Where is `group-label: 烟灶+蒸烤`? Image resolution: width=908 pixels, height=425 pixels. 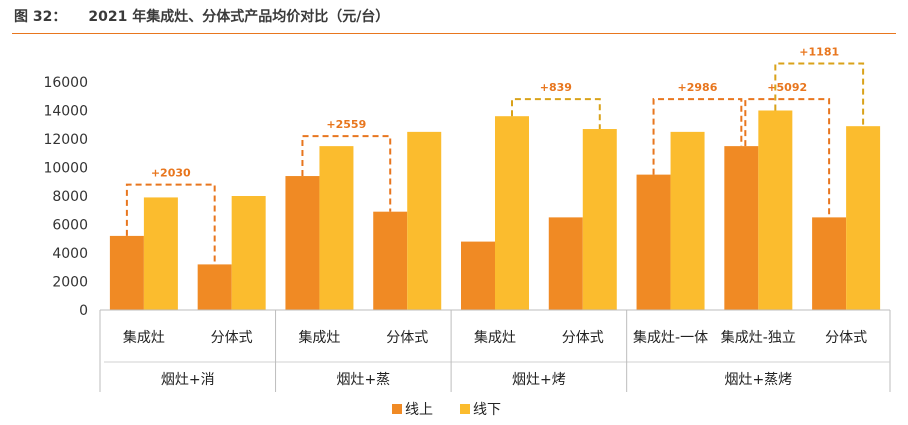 group-label: 烟灶+蒸烤 is located at coordinates (758, 380).